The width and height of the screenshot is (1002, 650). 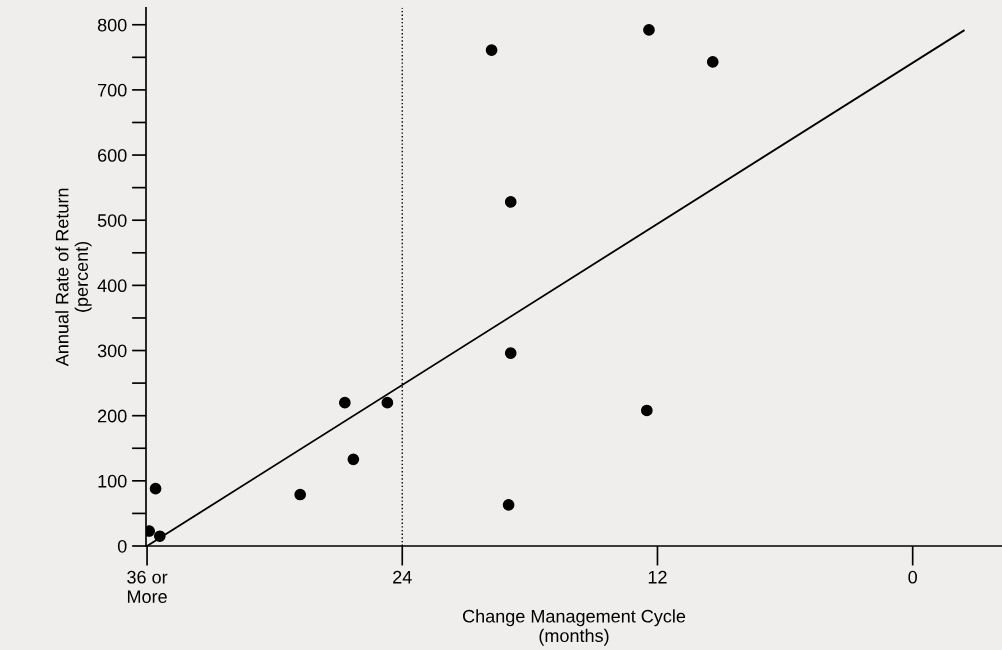 I want to click on y-axis-title: Annual Rate of Return (percent), so click(x=73, y=277).